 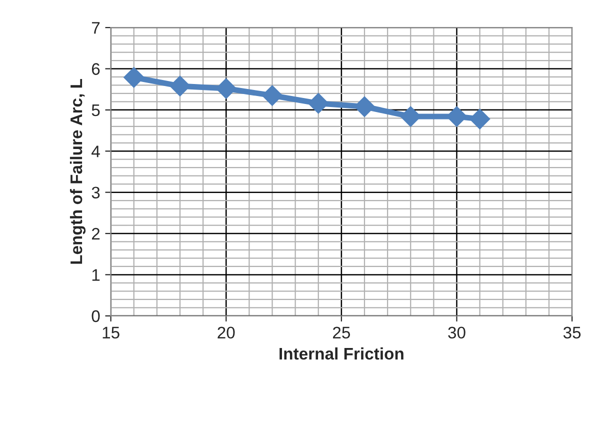 I want to click on y-tick-label: 3, so click(x=96, y=192).